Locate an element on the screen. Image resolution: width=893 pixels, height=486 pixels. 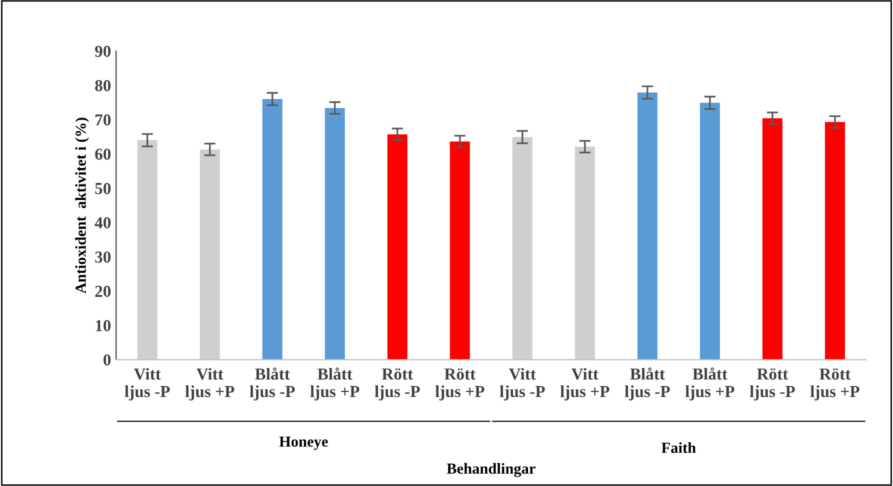
y-tick-label: 30 is located at coordinates (103, 257).